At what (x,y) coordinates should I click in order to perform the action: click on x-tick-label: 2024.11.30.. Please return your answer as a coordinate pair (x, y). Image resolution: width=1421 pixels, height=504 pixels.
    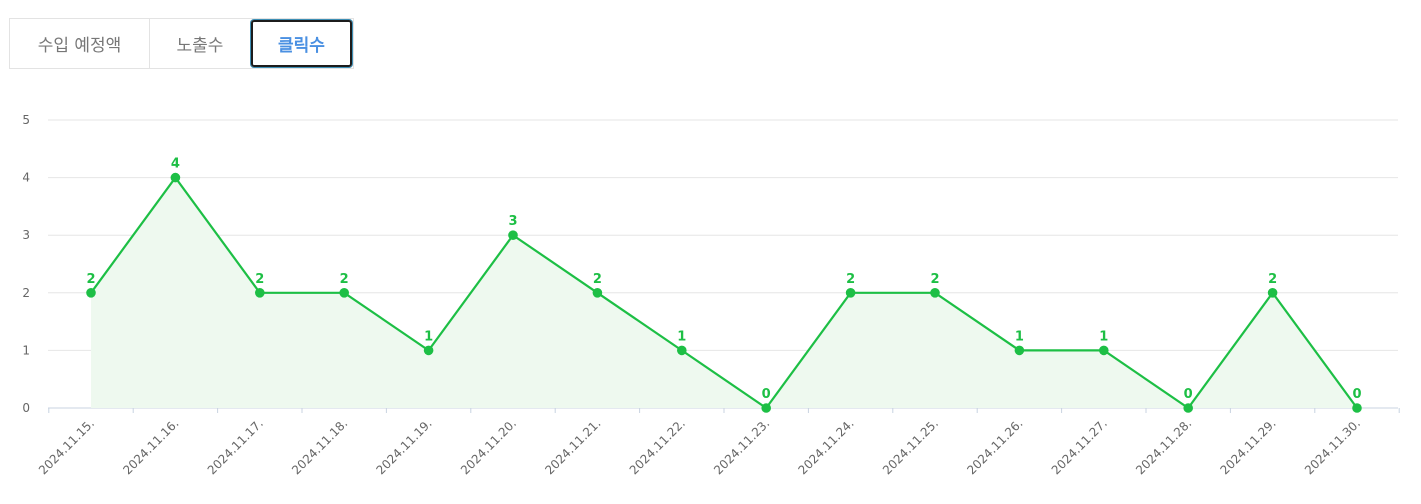
    Looking at the image, I should click on (1332, 446).